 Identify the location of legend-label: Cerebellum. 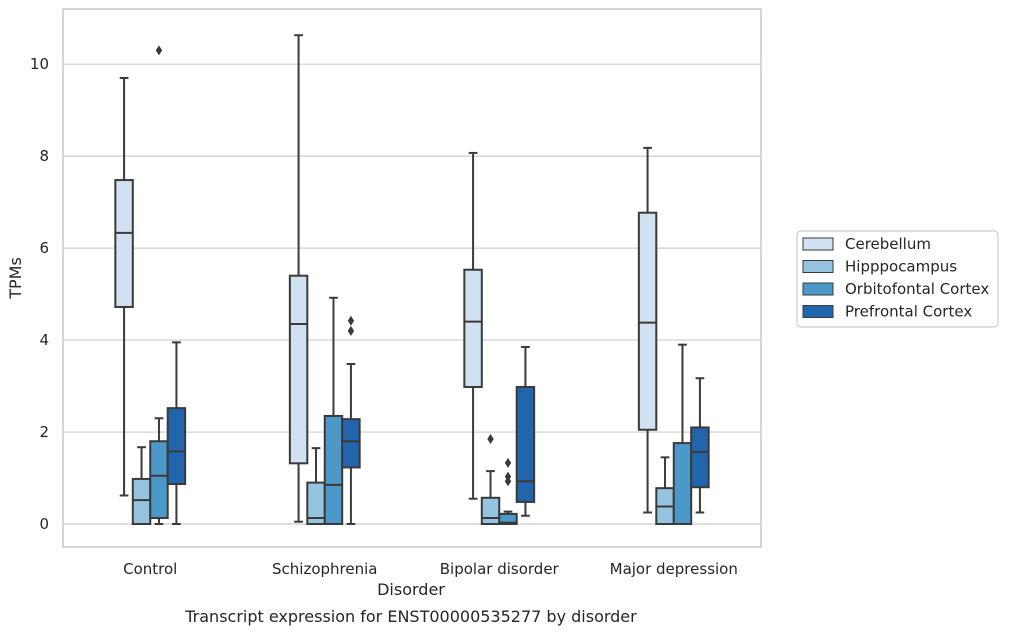
(888, 244).